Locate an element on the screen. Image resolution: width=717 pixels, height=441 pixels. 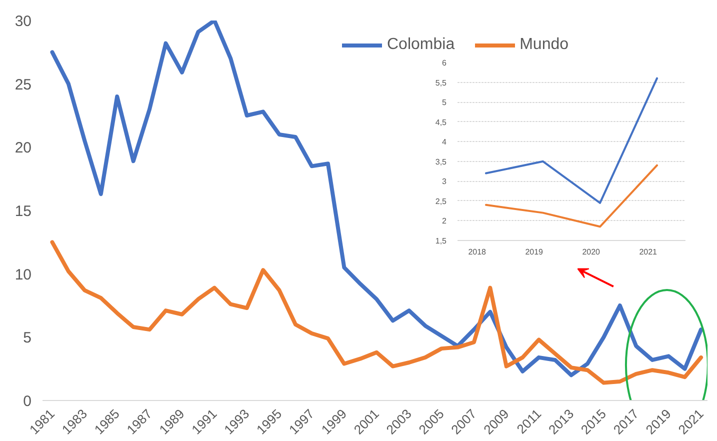
y-tick-label: 3 is located at coordinates (445, 181).